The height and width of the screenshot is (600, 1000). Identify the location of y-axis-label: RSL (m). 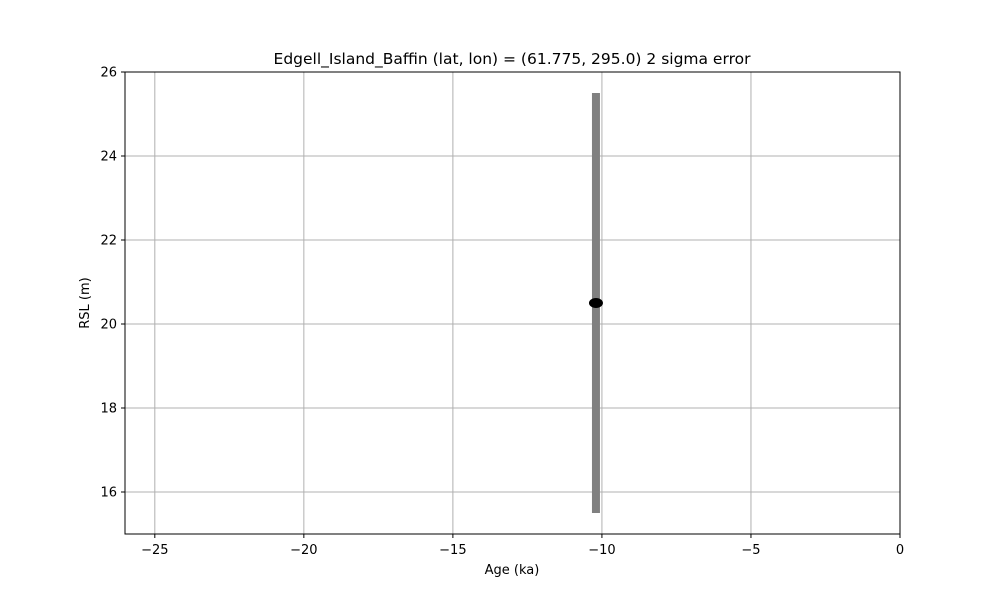
(85, 302).